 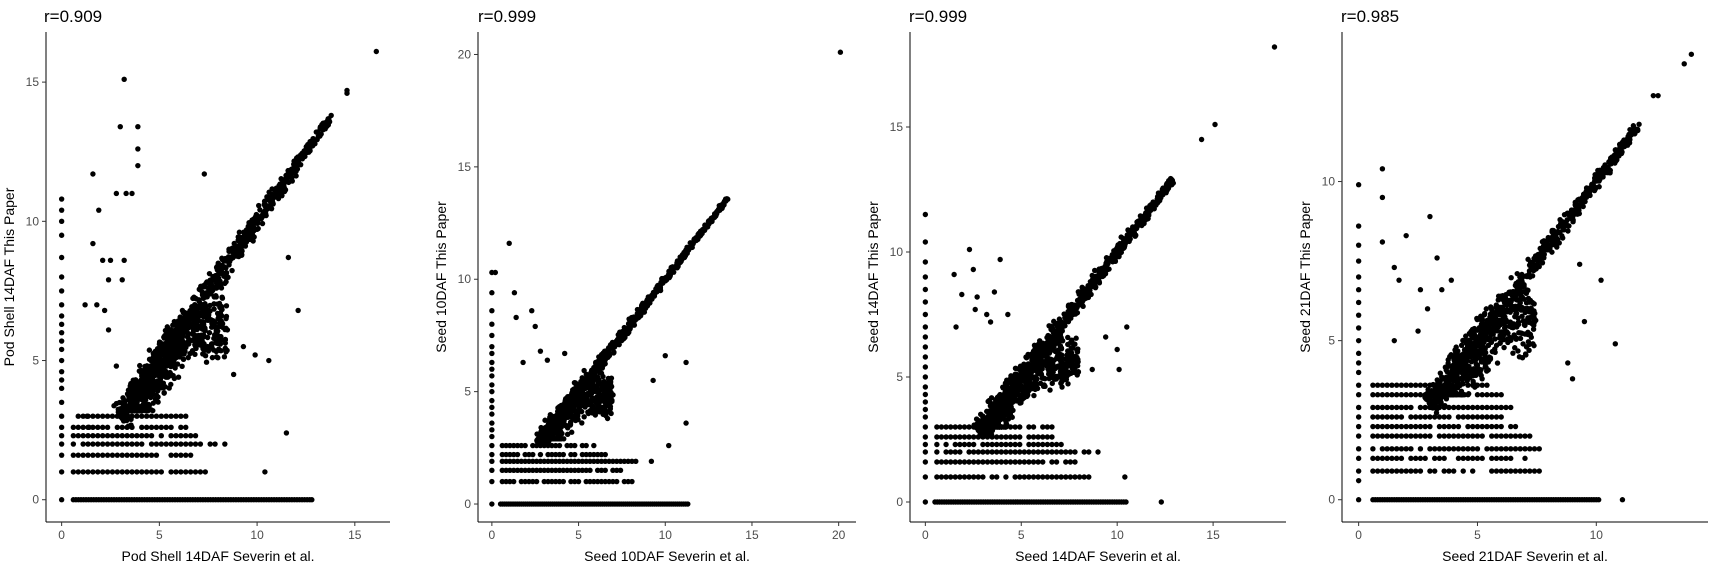 What do you see at coordinates (667, 556) in the screenshot?
I see `x-axis-title: Seed 10DAF Severin et al.` at bounding box center [667, 556].